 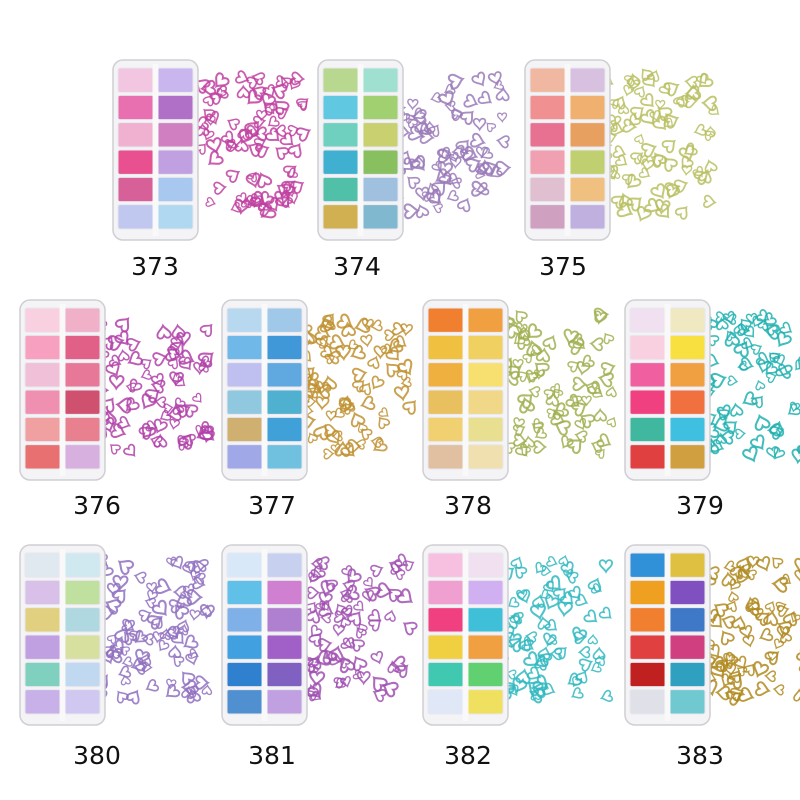 I want to click on product: 379, so click(x=712, y=409).